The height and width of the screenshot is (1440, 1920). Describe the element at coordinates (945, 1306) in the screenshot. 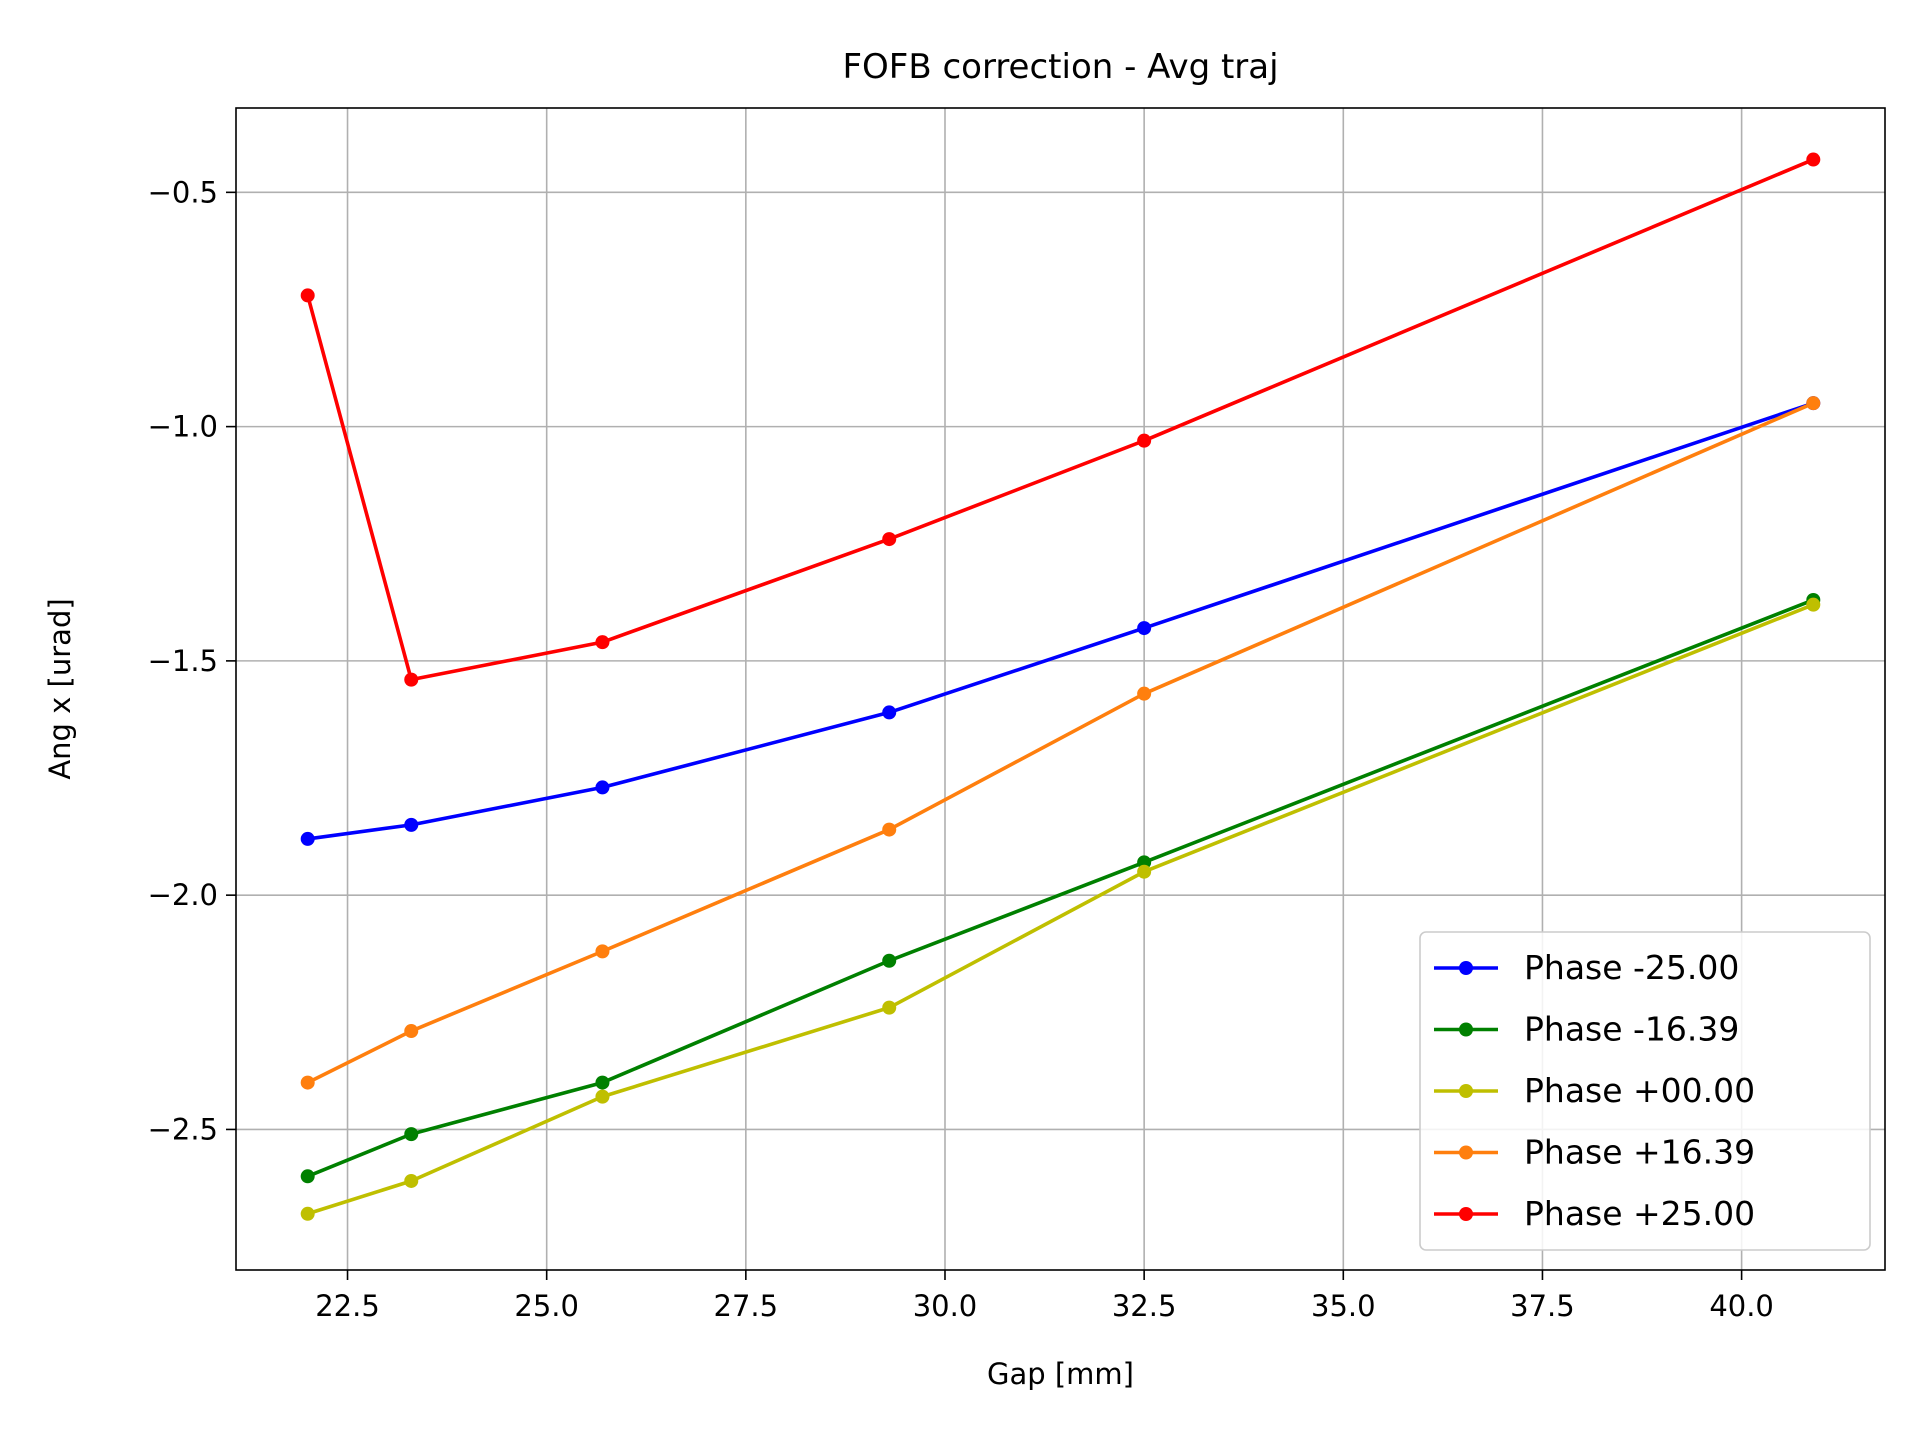

I see `x-tick-label: 30.0` at that location.